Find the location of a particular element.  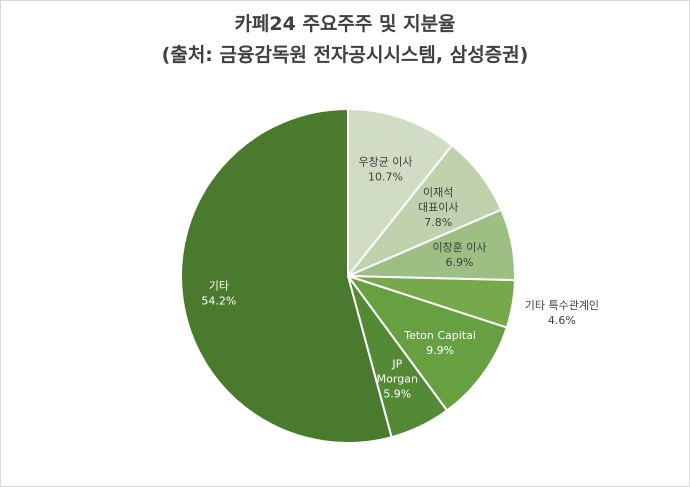

slice-value-label-4: 9.9% is located at coordinates (440, 350).